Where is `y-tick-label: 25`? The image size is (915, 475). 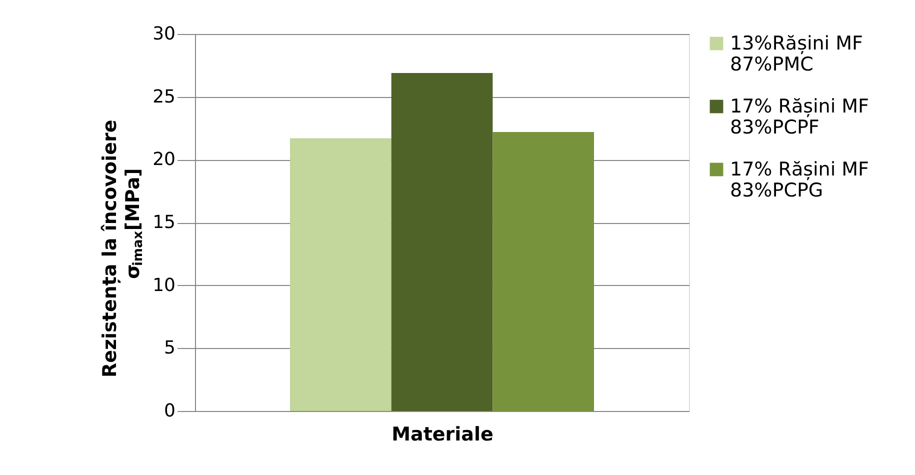
y-tick-label: 25 is located at coordinates (164, 97).